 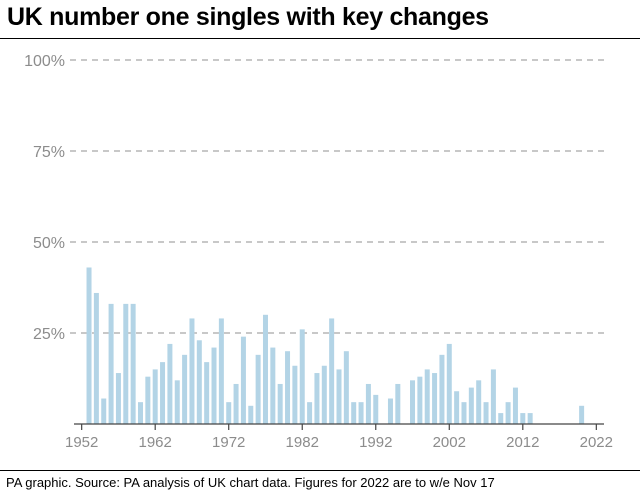 What do you see at coordinates (155, 442) in the screenshot?
I see `x-tick-label: 1962` at bounding box center [155, 442].